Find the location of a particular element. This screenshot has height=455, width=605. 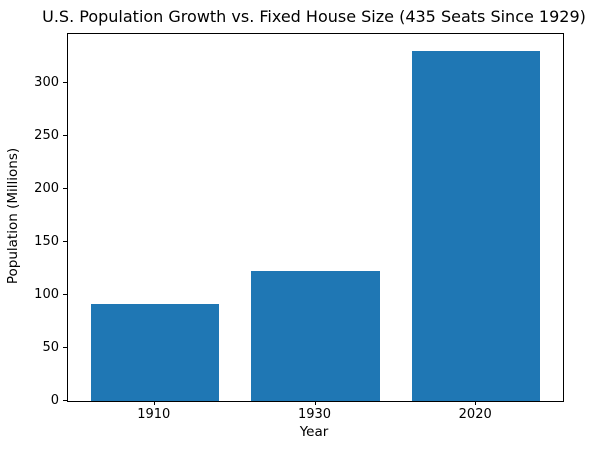

y-tick-label: 100 is located at coordinates (46, 295).